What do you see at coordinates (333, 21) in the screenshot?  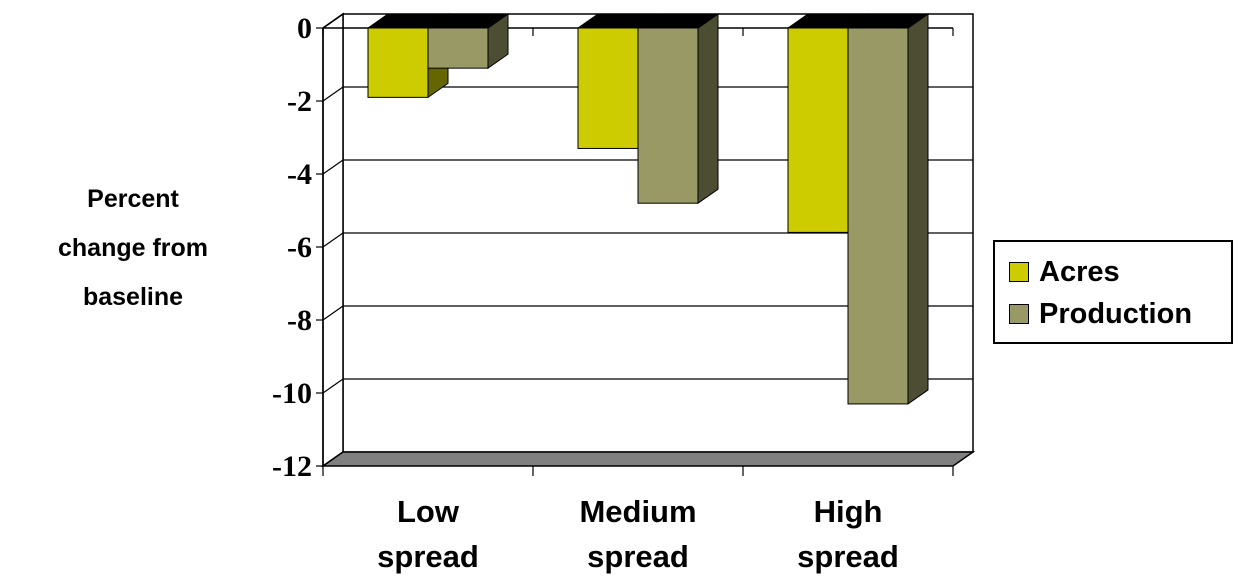 I see `x-axis-depth-line` at bounding box center [333, 21].